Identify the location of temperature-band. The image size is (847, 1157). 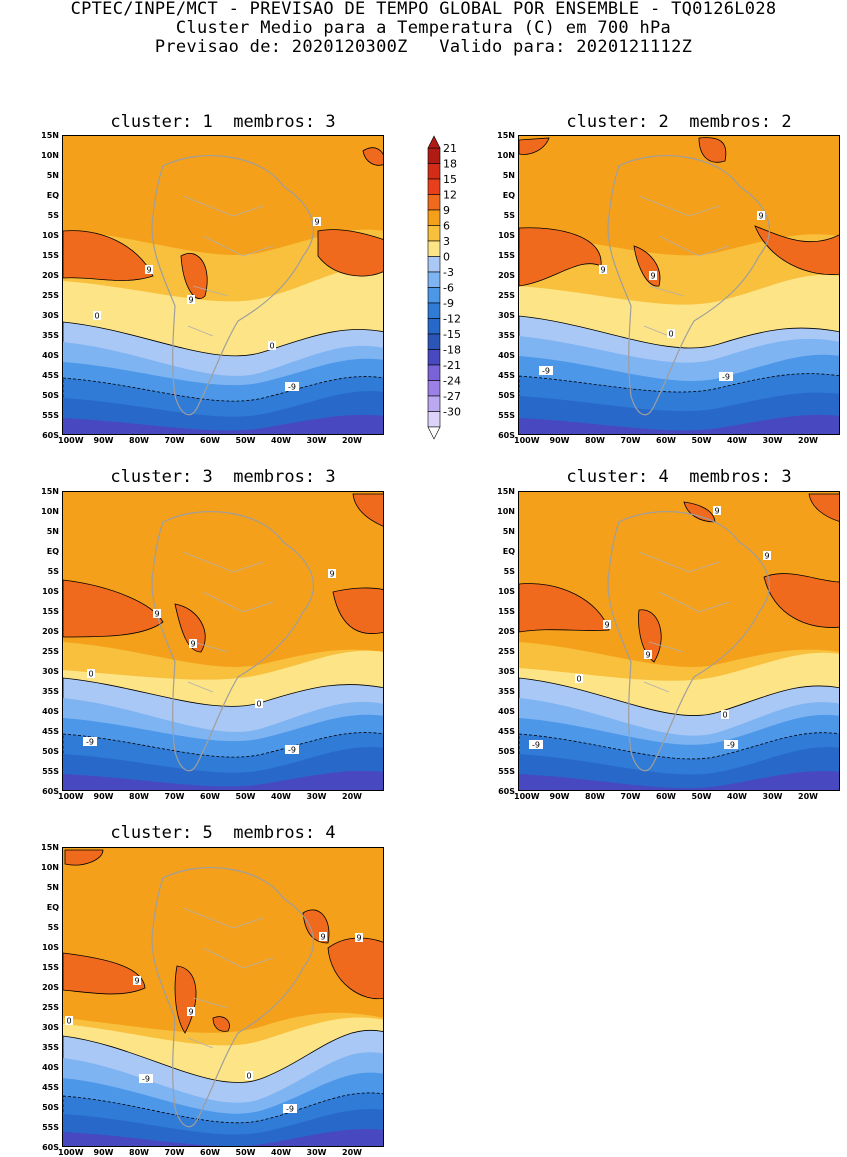
(223, 424).